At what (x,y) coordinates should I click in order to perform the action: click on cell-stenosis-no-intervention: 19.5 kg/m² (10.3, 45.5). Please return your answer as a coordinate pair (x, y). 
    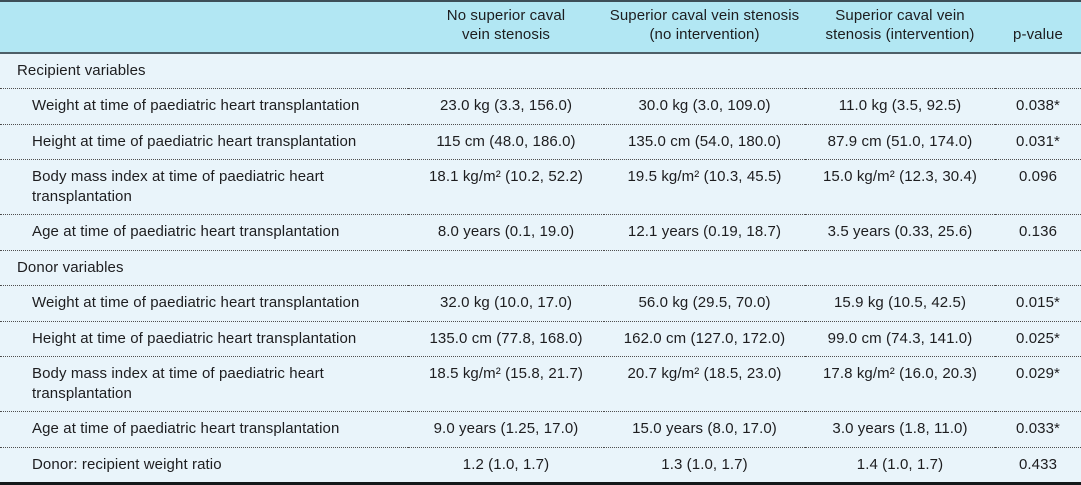
    Looking at the image, I should click on (704, 187).